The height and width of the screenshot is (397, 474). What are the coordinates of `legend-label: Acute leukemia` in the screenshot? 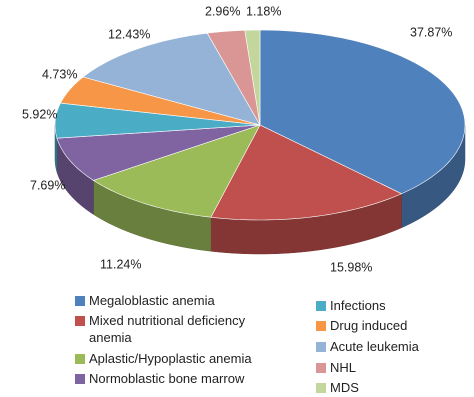 It's located at (374, 346).